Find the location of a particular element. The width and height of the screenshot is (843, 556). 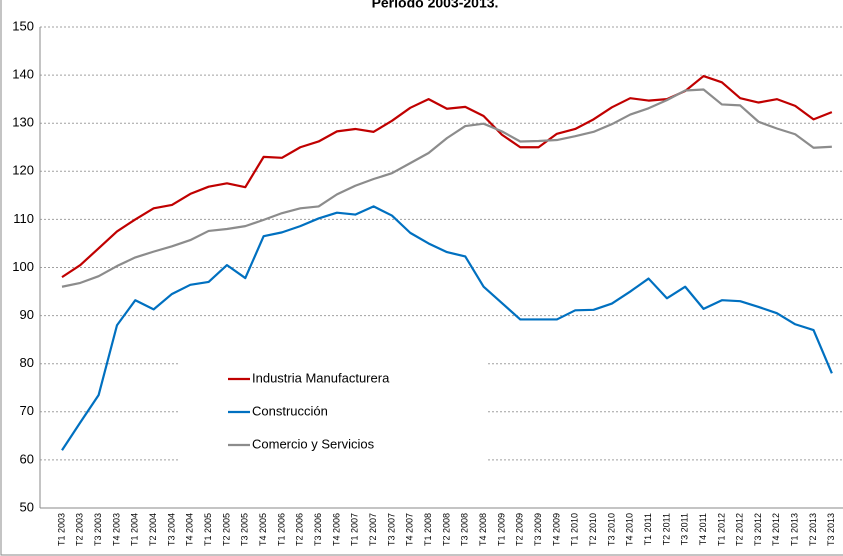

x-tick-label: T1 2008 is located at coordinates (428, 529).